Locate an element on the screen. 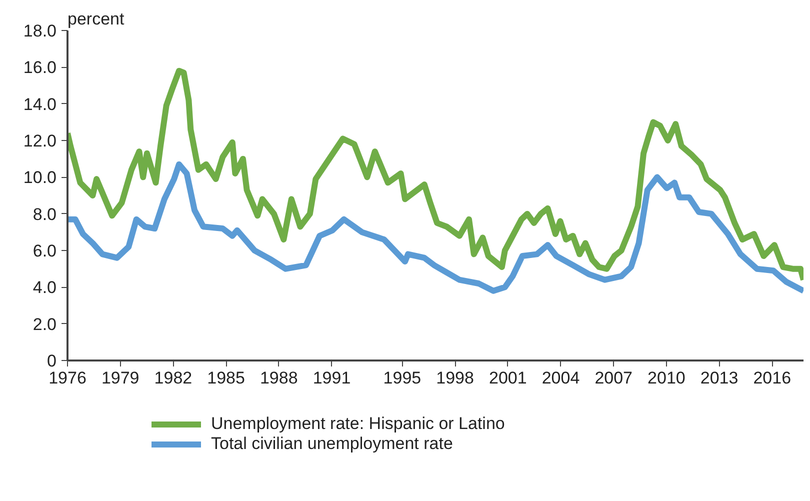  y-tick-label: 16.0 is located at coordinates (40, 68).